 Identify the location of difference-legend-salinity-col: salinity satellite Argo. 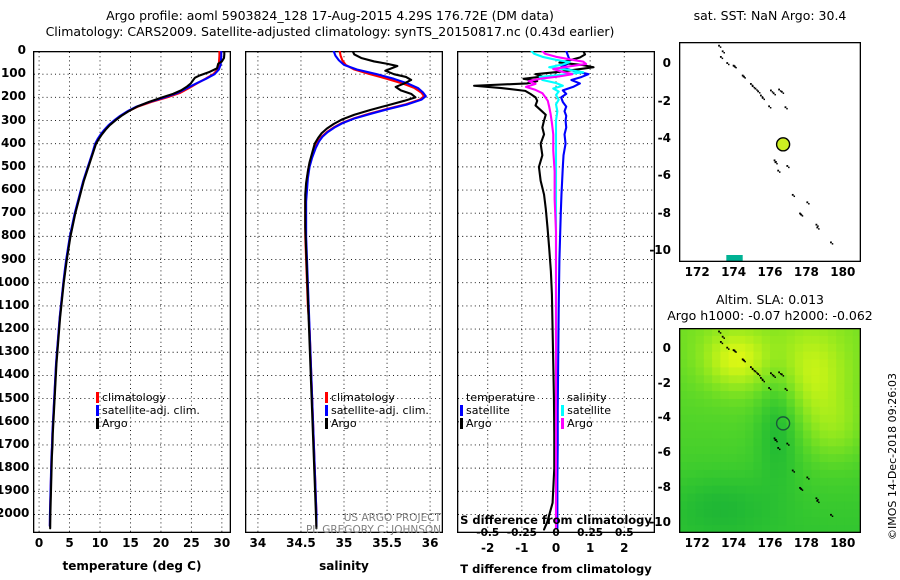
(586, 410).